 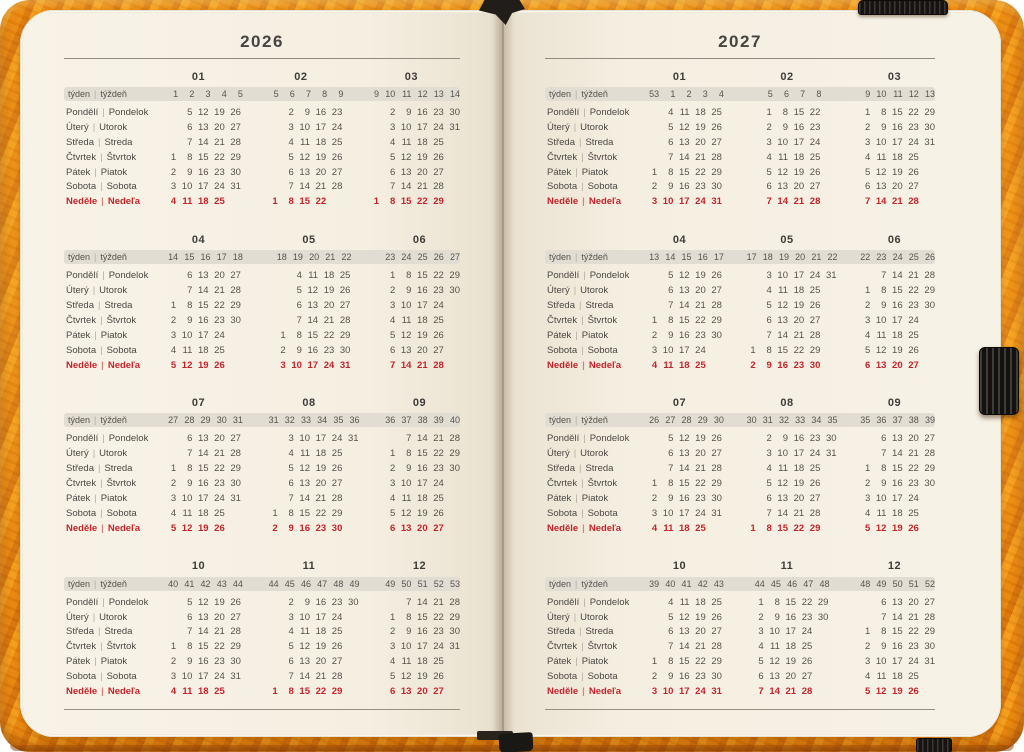 What do you see at coordinates (684, 513) in the screenshot?
I see `date-cell: 17` at bounding box center [684, 513].